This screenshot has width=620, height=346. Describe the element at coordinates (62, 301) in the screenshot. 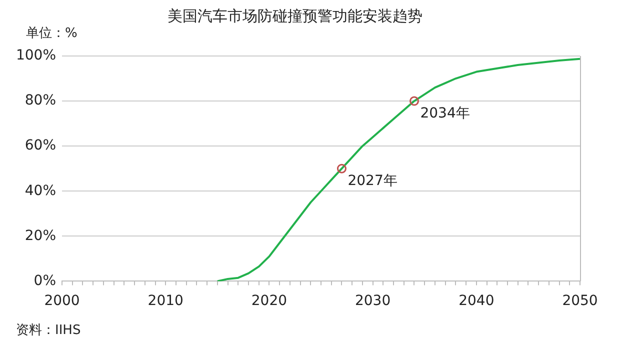

I see `x-tick-label: 2000` at that location.